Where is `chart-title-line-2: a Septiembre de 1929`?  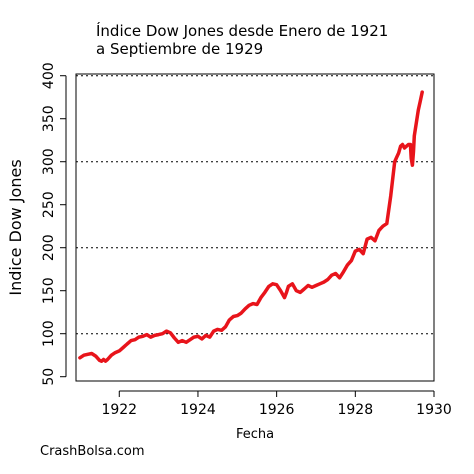 chart-title-line-2: a Septiembre de 1929 is located at coordinates (180, 49).